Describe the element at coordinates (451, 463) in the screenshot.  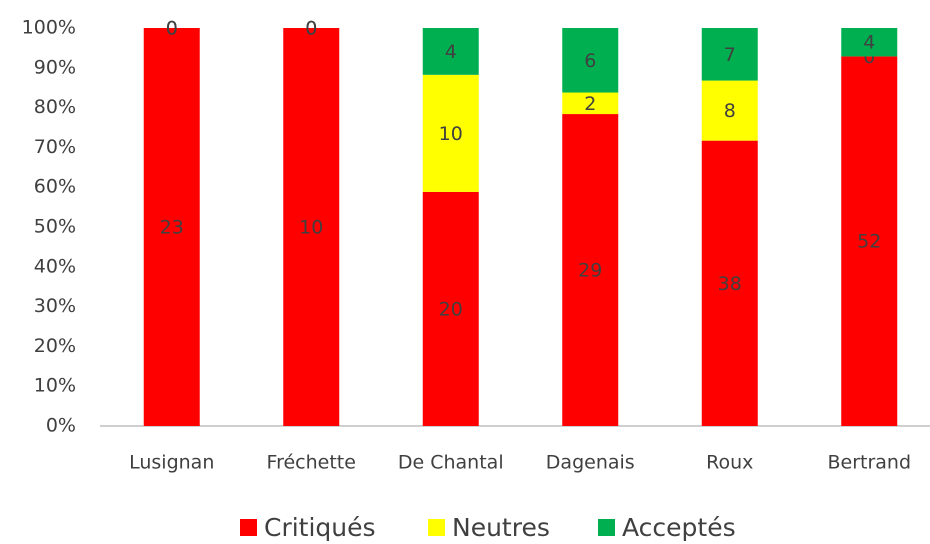
I see `x-tick-label: De Chantal` at that location.